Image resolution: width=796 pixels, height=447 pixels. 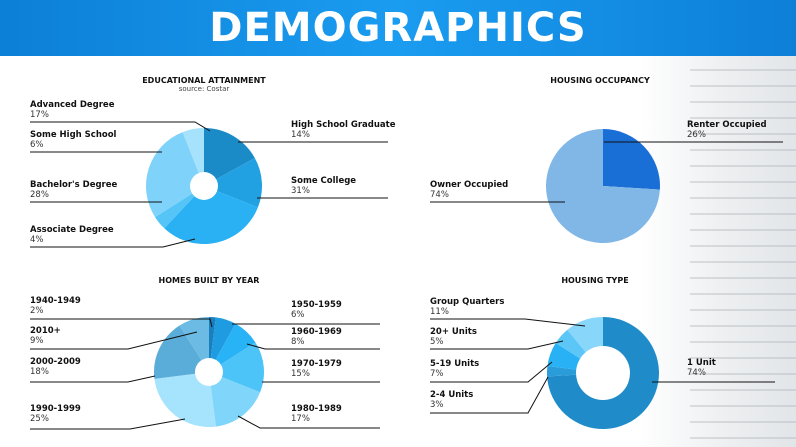 What do you see at coordinates (209, 280) in the screenshot?
I see `chart-title-homes-built: HOMES BUILT BY YEAR` at bounding box center [209, 280].